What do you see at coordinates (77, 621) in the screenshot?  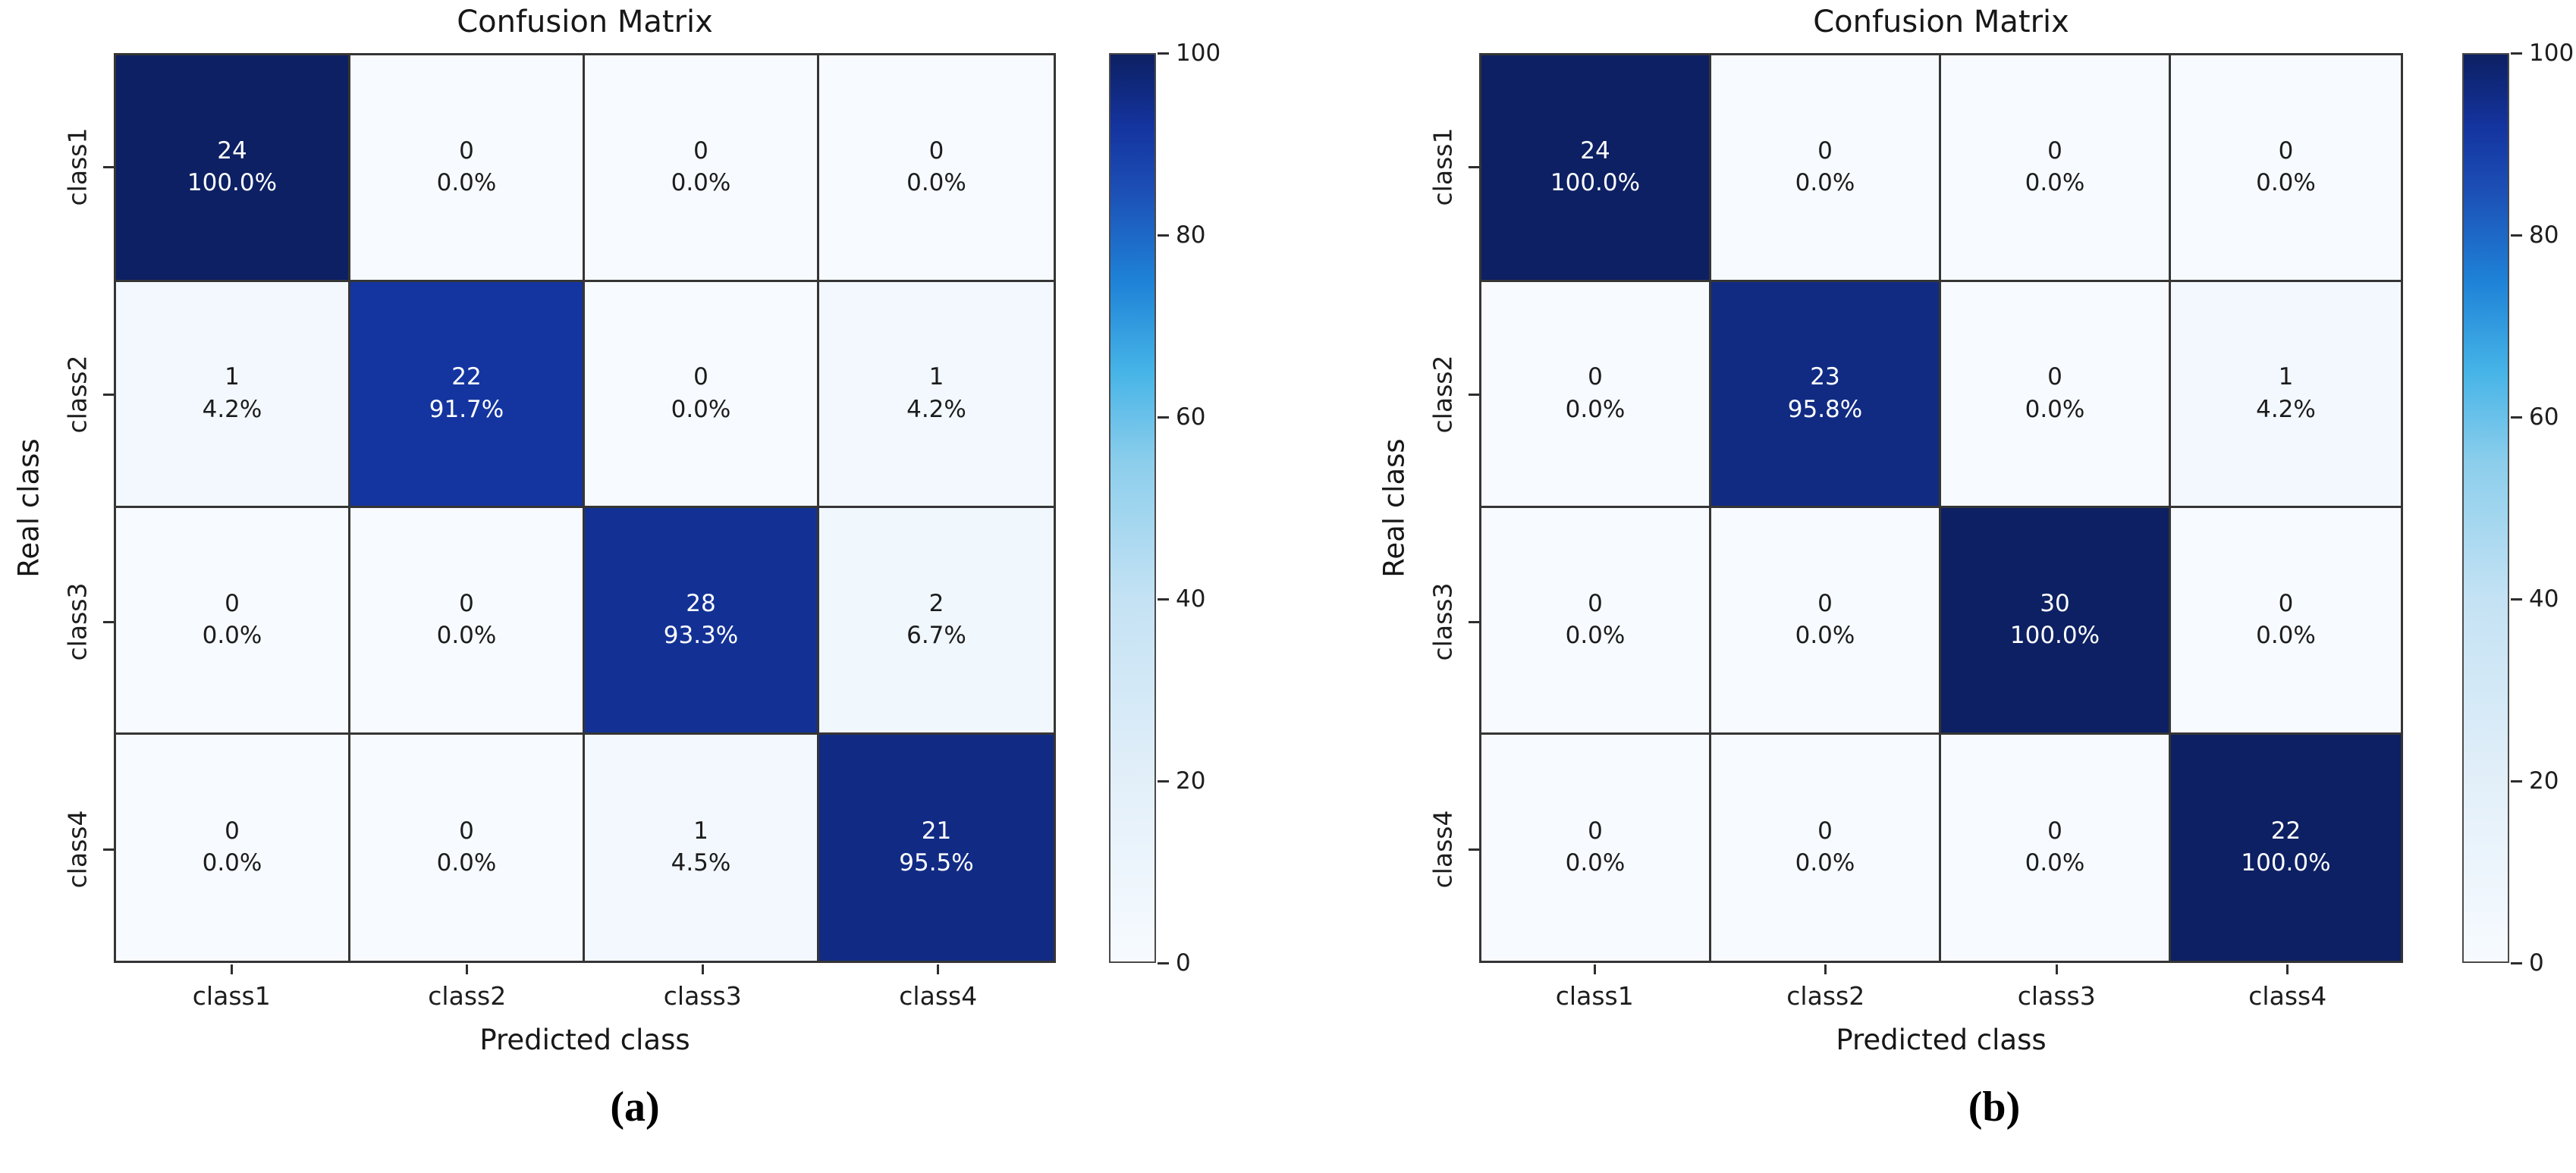 I see `row-tick-label: class3` at bounding box center [77, 621].